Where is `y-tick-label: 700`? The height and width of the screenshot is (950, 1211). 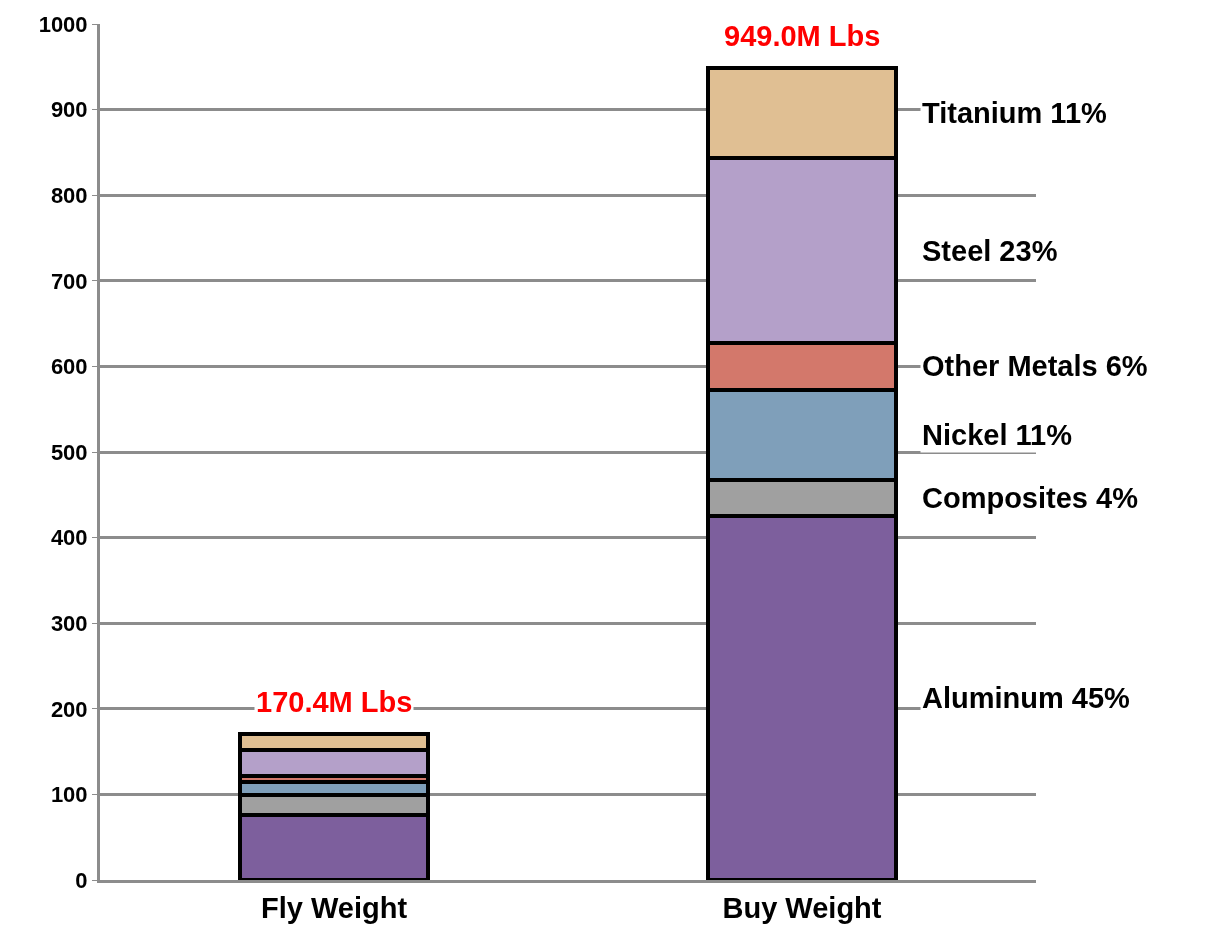
y-tick-label: 700 is located at coordinates (69, 281).